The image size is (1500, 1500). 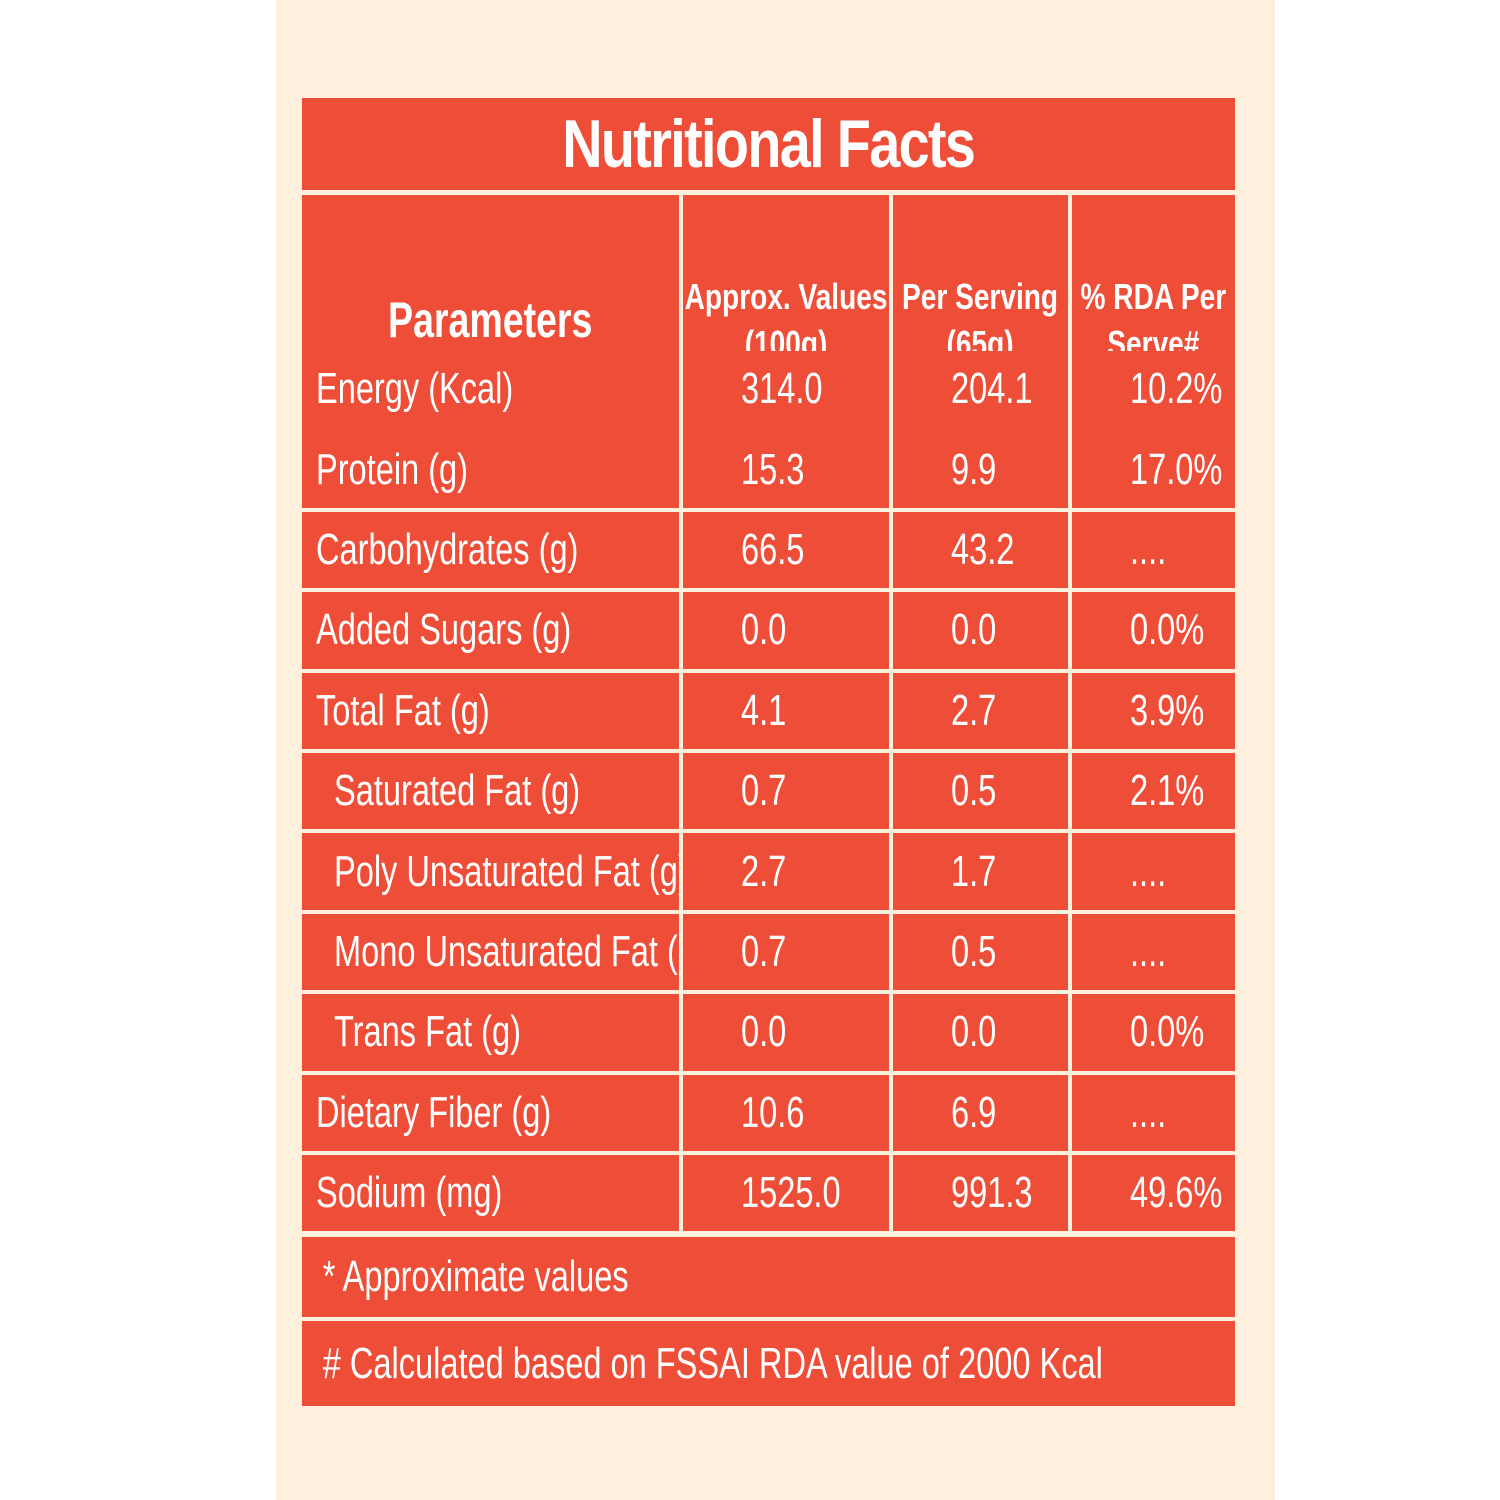 I want to click on row-name-cell: Mono Unsaturated Fat (g), so click(x=490, y=952).